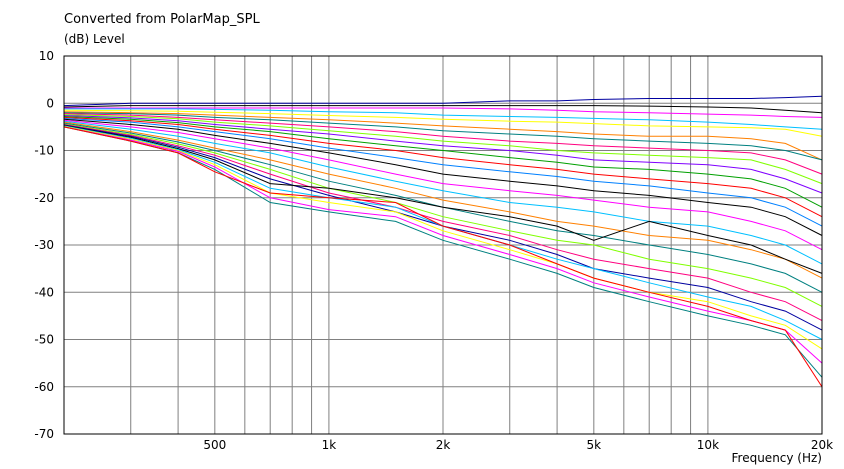  I want to click on y-tick-label: 10, so click(46, 56).